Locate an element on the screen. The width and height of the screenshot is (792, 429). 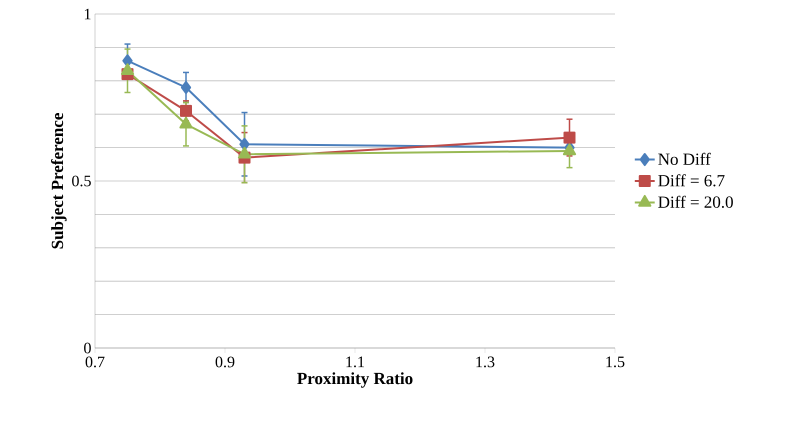
y-tick-label: 0 is located at coordinates (87, 348).